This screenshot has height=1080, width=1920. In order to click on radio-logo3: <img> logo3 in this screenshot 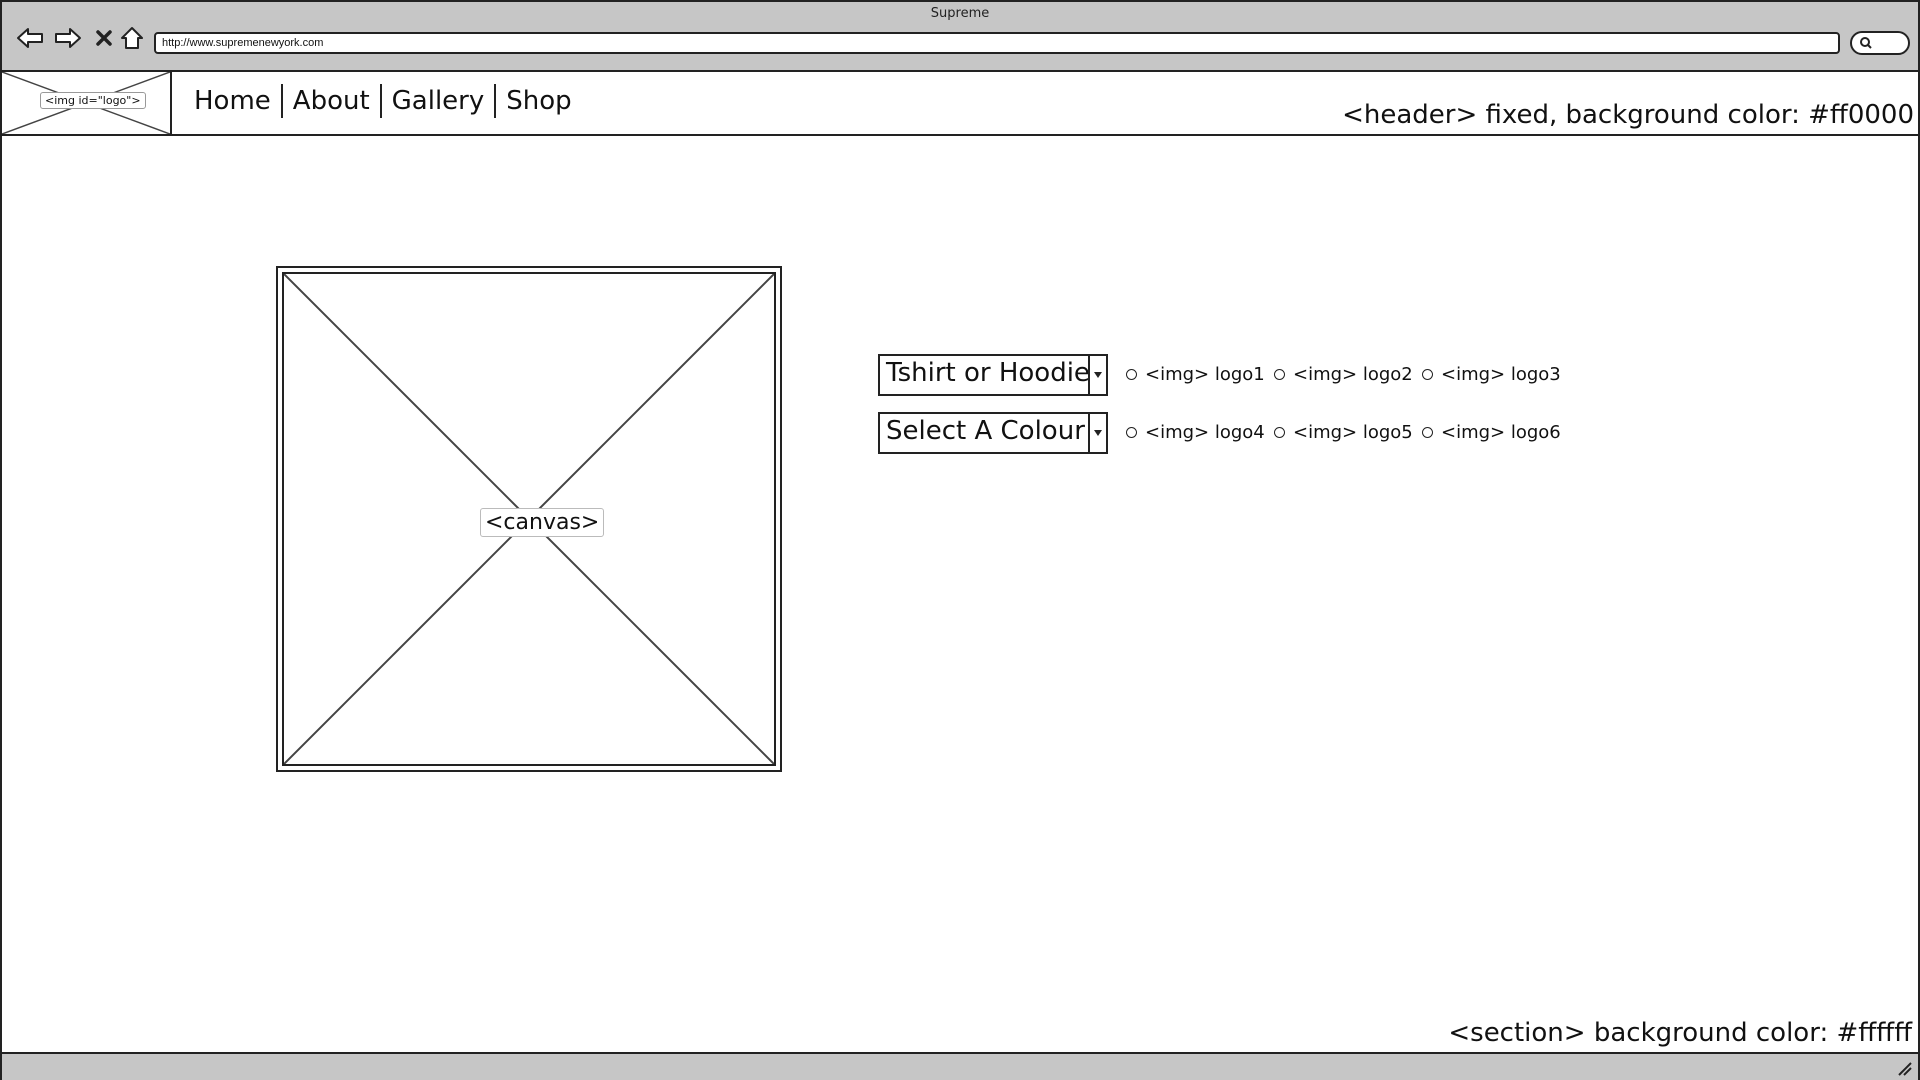, I will do `click(1491, 374)`.